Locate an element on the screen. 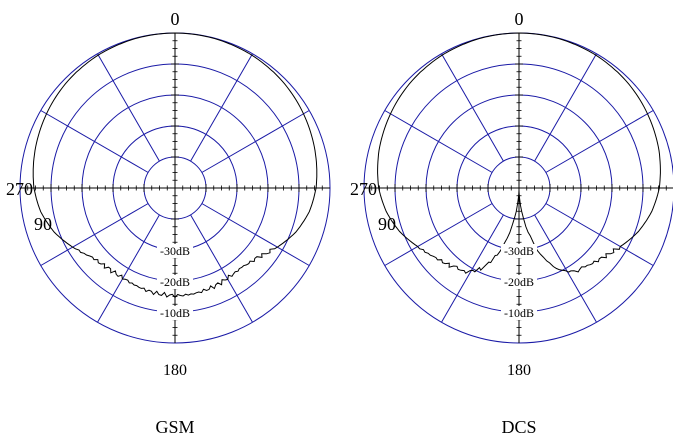 This screenshot has width=673, height=438. dcs-angle-label-180: 180 is located at coordinates (519, 370).